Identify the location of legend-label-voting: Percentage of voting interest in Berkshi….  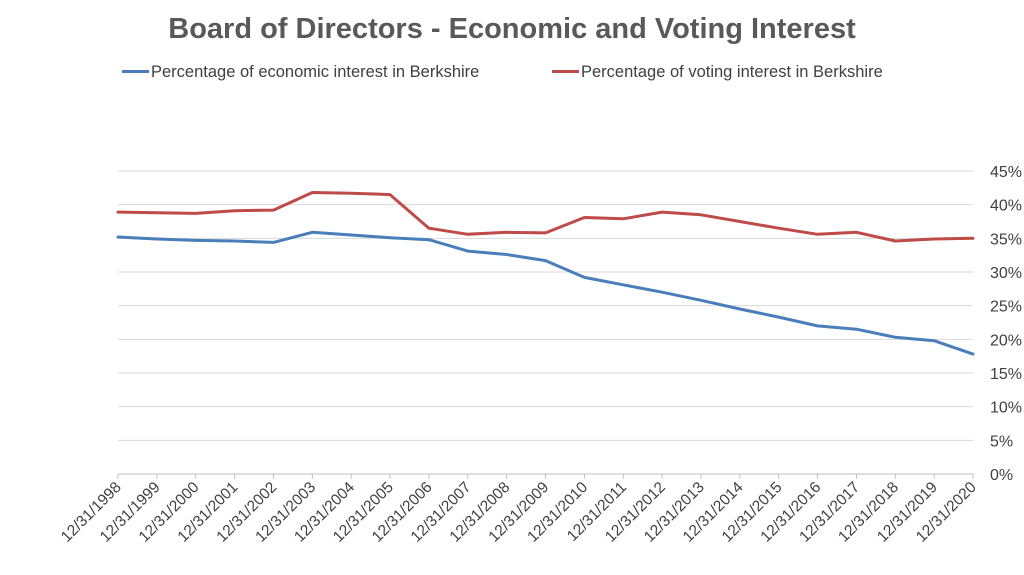
(732, 72).